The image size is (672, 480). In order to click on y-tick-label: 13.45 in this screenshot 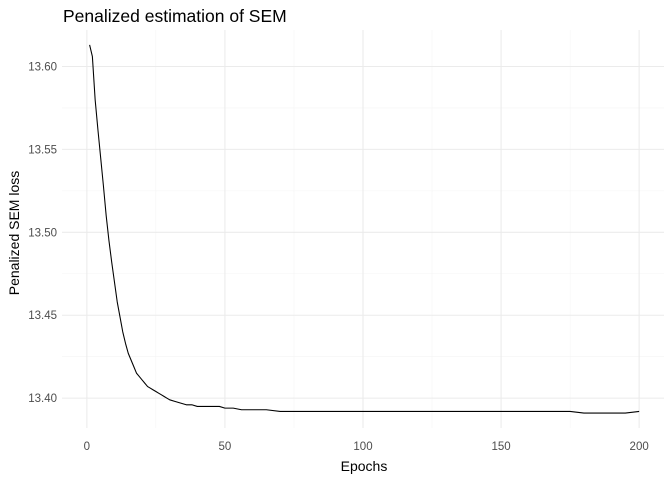, I will do `click(42, 316)`.